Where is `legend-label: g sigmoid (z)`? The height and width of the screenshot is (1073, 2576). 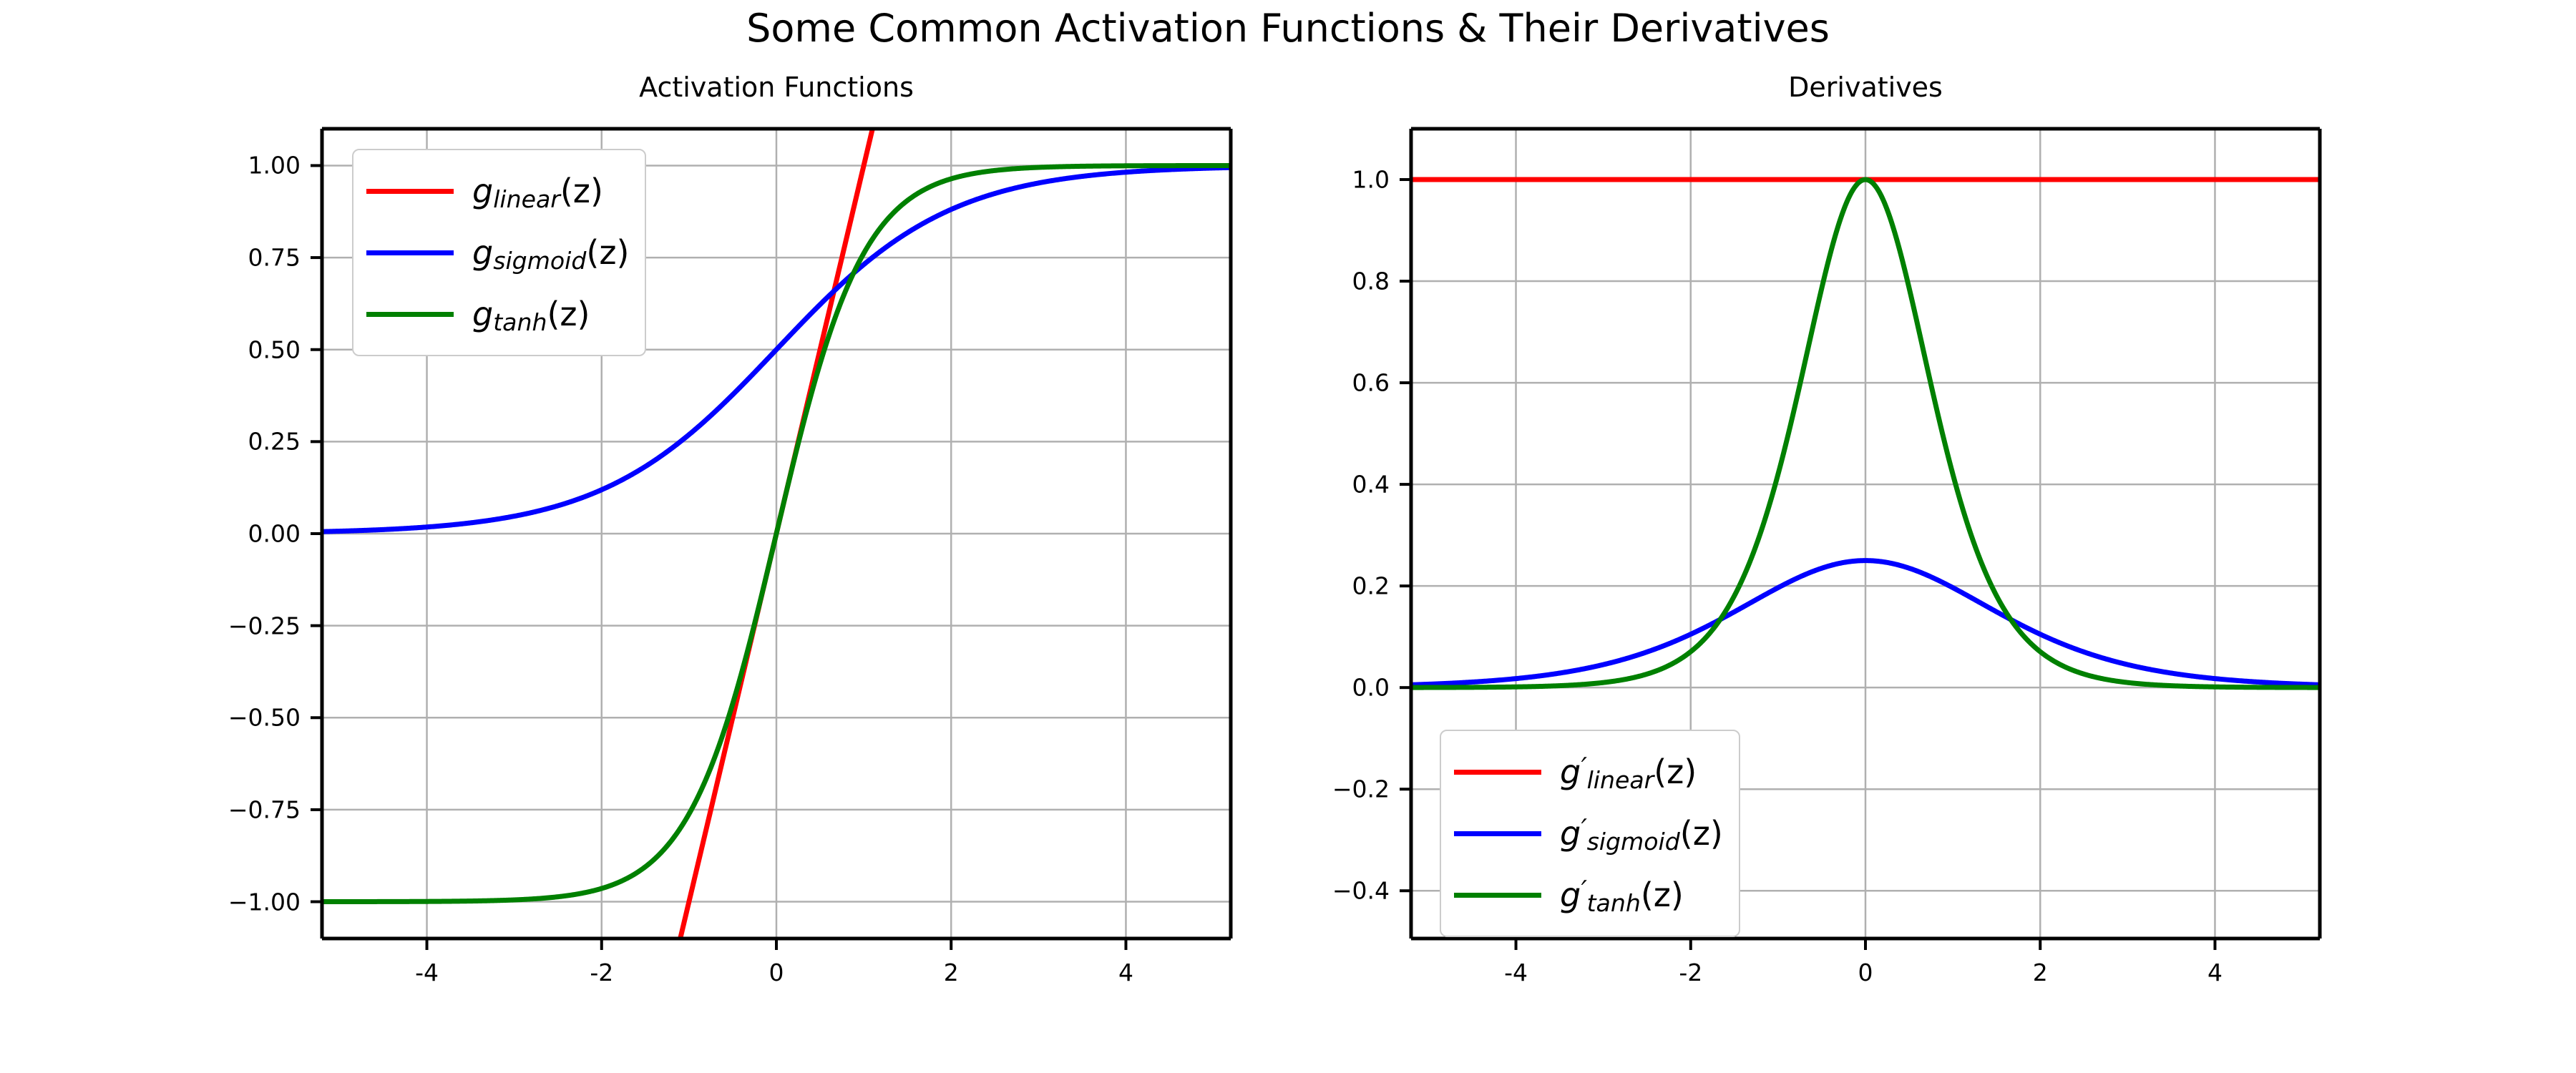
legend-label: g sigmoid (z) is located at coordinates (551, 254).